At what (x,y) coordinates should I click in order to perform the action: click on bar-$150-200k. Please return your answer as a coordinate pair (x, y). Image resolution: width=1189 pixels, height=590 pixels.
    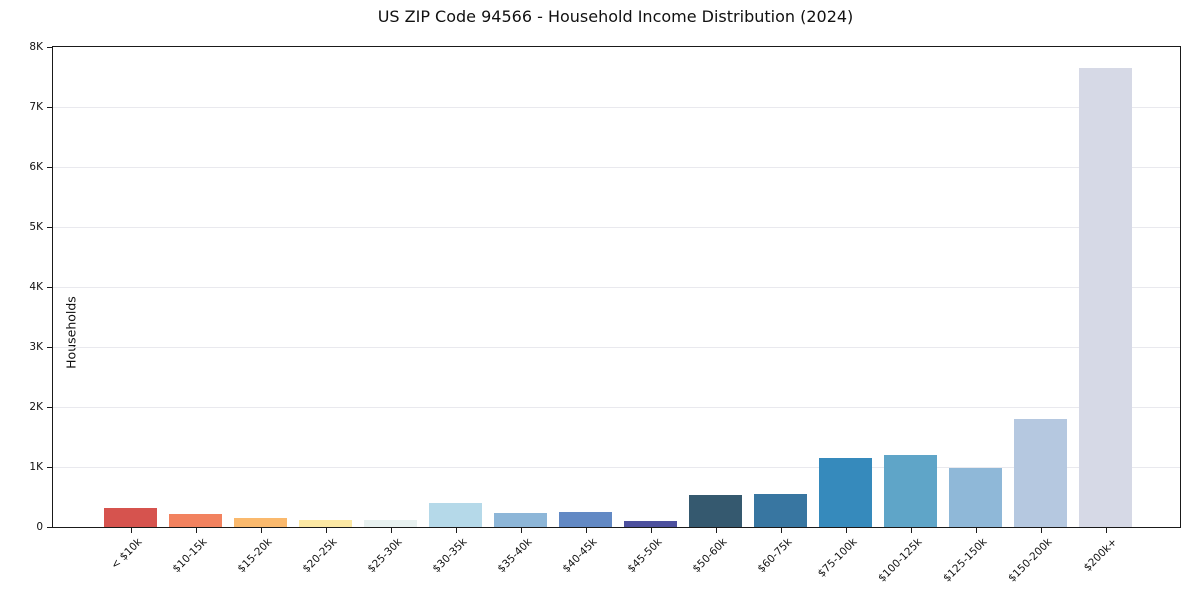
    Looking at the image, I should click on (1040, 473).